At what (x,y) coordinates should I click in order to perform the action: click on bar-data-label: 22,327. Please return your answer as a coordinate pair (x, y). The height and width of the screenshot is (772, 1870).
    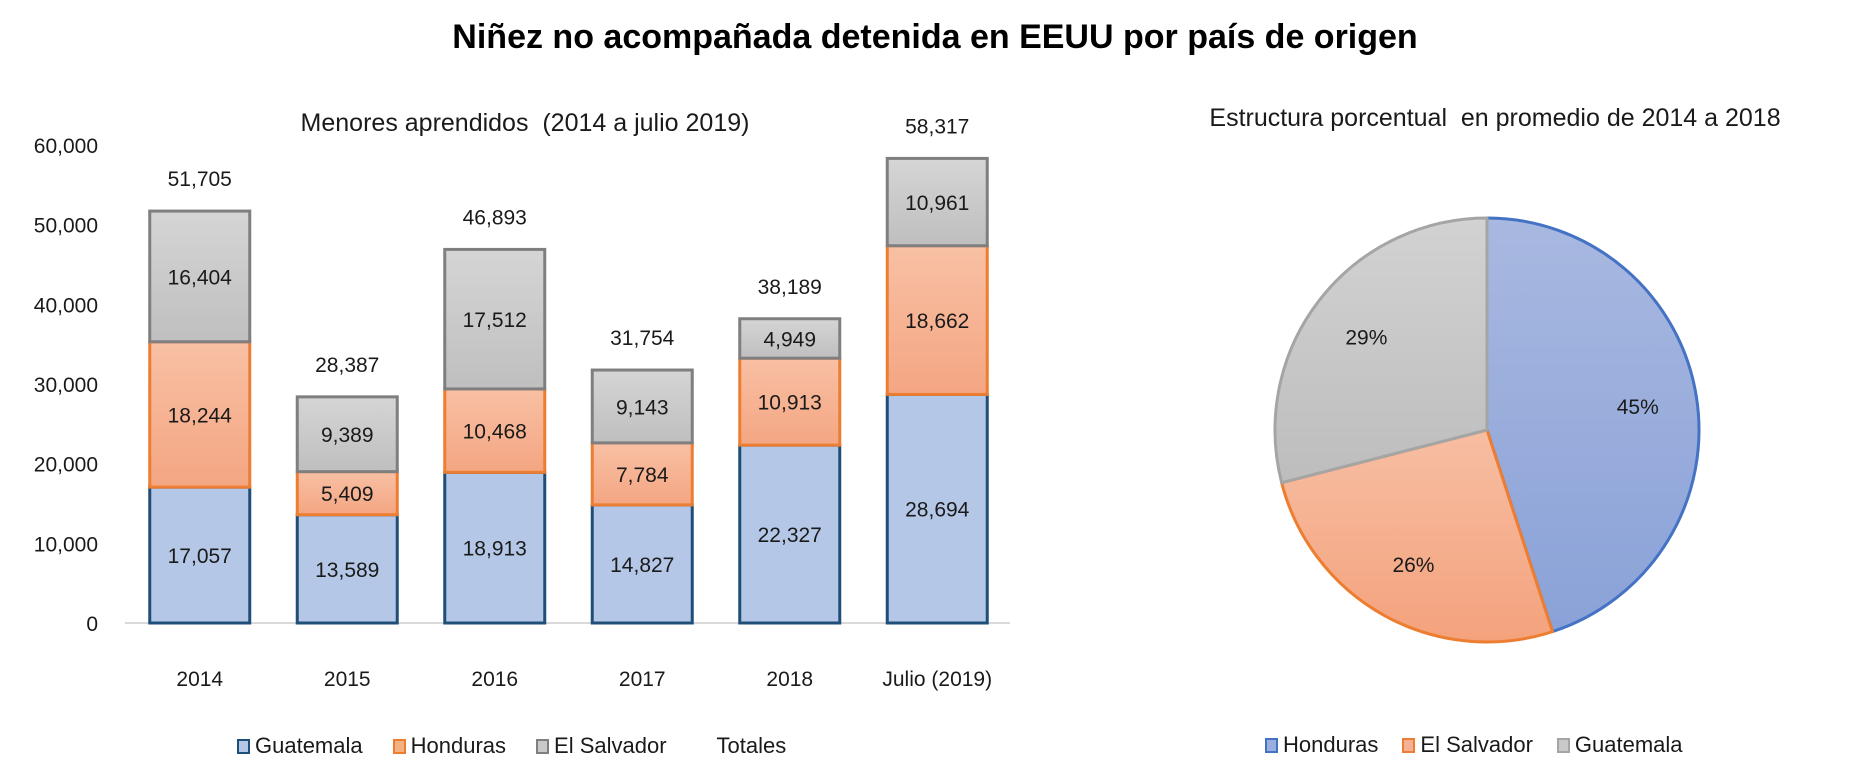
    Looking at the image, I should click on (790, 535).